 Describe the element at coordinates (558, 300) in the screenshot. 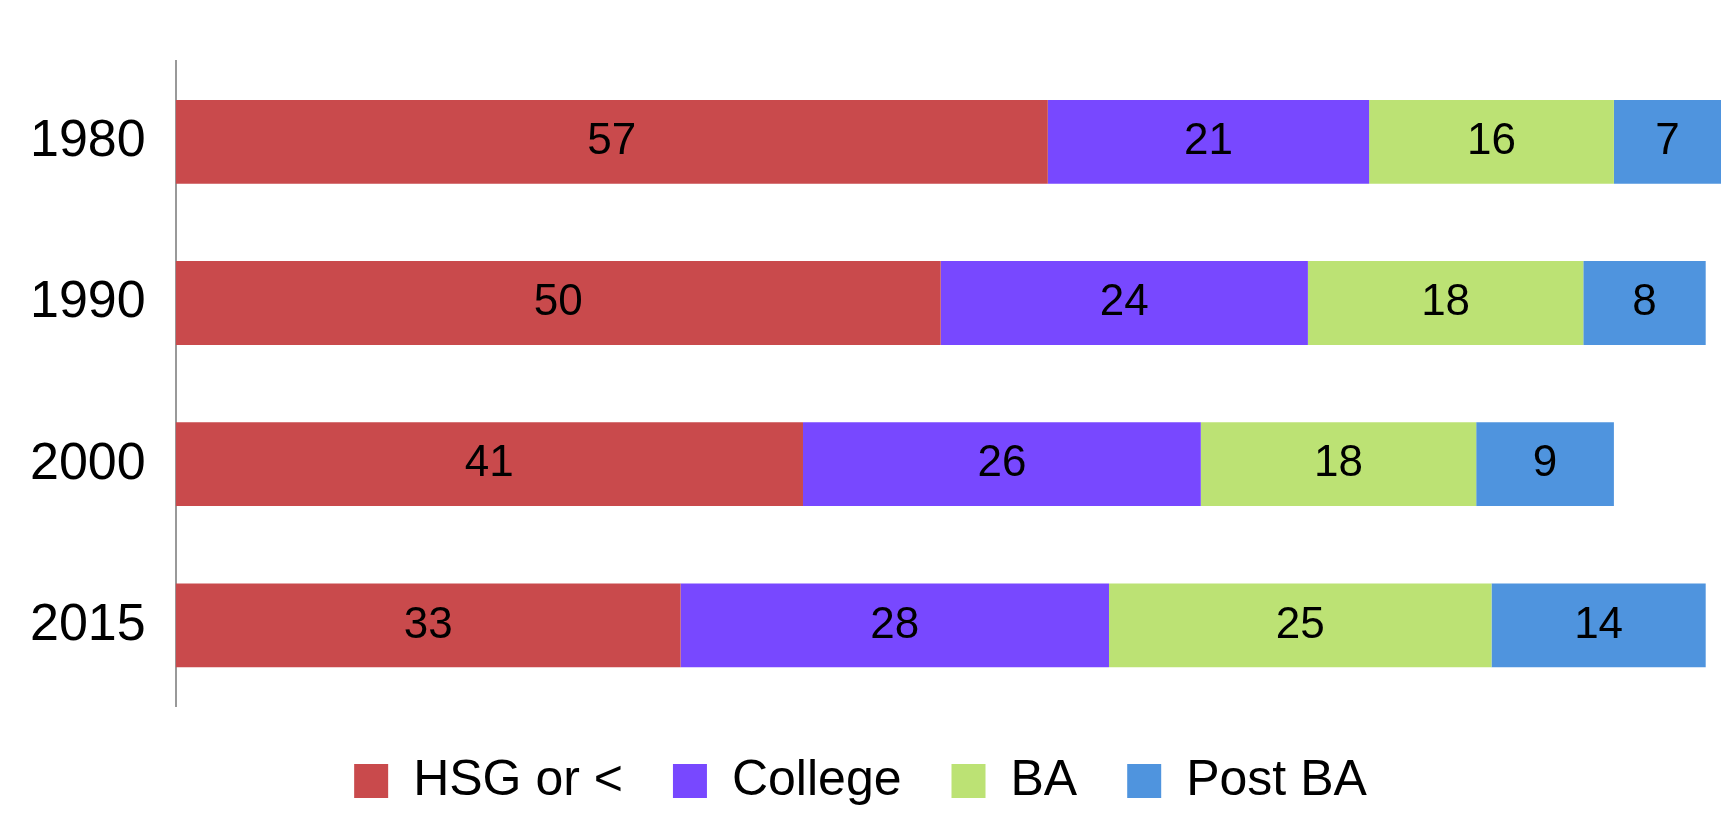

I see `data-label: 50` at that location.